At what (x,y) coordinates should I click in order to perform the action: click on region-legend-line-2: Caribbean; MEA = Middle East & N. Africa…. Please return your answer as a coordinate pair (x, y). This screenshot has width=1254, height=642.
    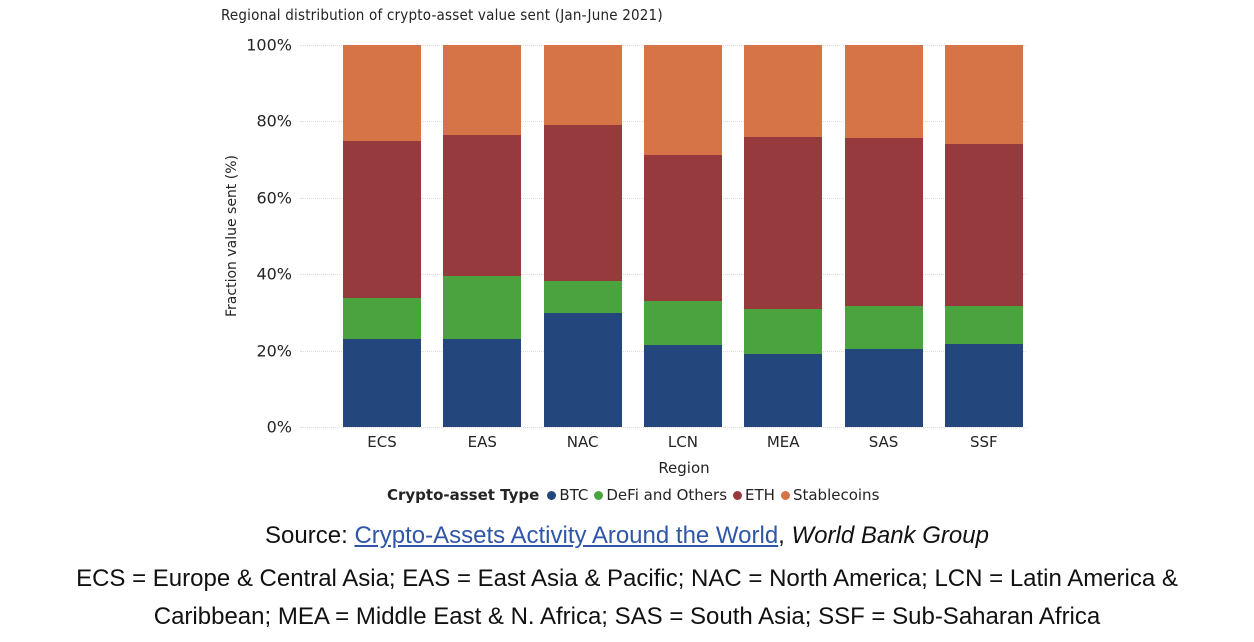
    Looking at the image, I should click on (627, 616).